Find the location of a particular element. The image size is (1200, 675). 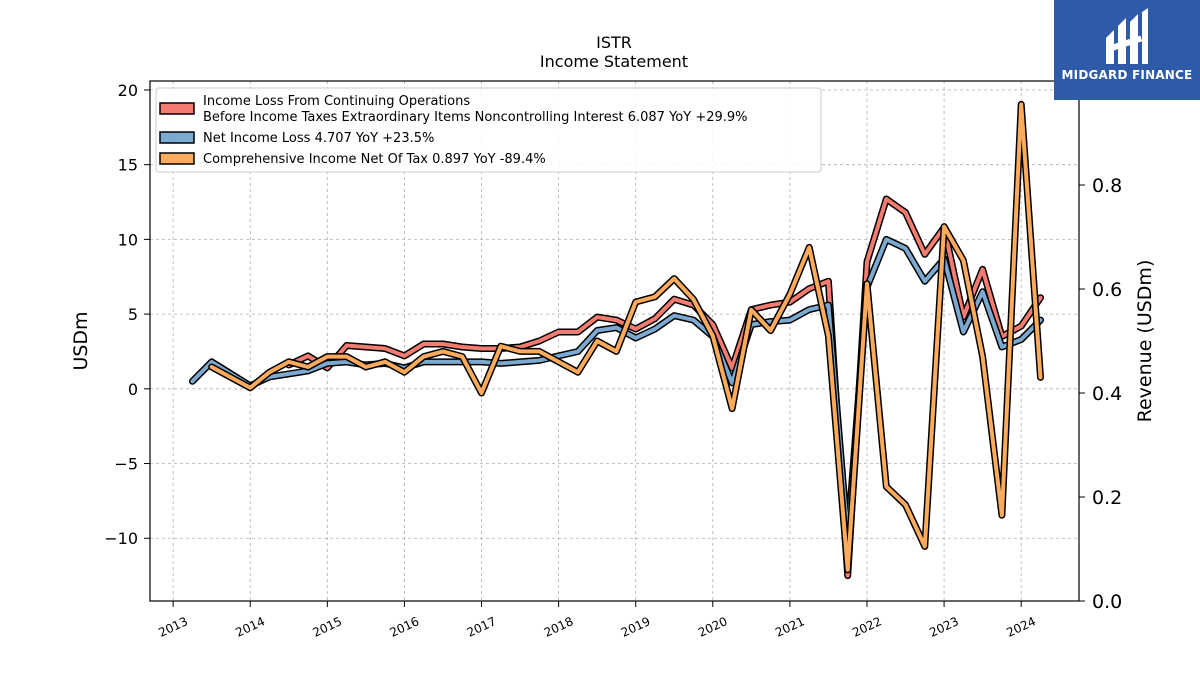

x-tick-label: 2018 is located at coordinates (559, 627).